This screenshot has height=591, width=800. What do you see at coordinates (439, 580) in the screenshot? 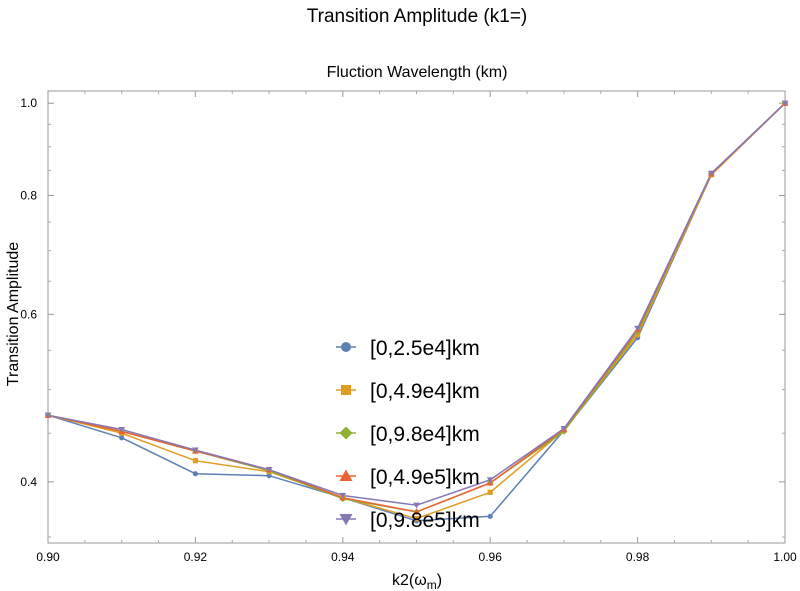
I see `x-axis-label-close: )` at bounding box center [439, 580].